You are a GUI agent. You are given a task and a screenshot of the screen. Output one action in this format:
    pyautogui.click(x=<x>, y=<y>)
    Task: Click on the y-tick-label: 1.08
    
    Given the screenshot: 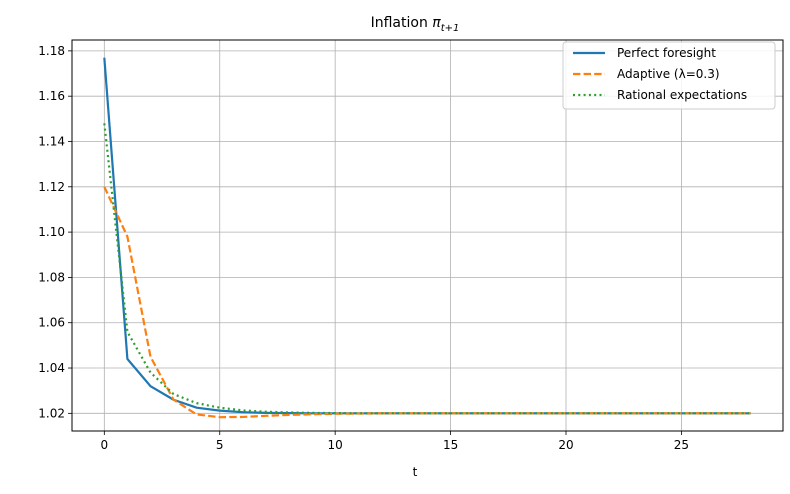 What is the action you would take?
    pyautogui.click(x=51, y=277)
    